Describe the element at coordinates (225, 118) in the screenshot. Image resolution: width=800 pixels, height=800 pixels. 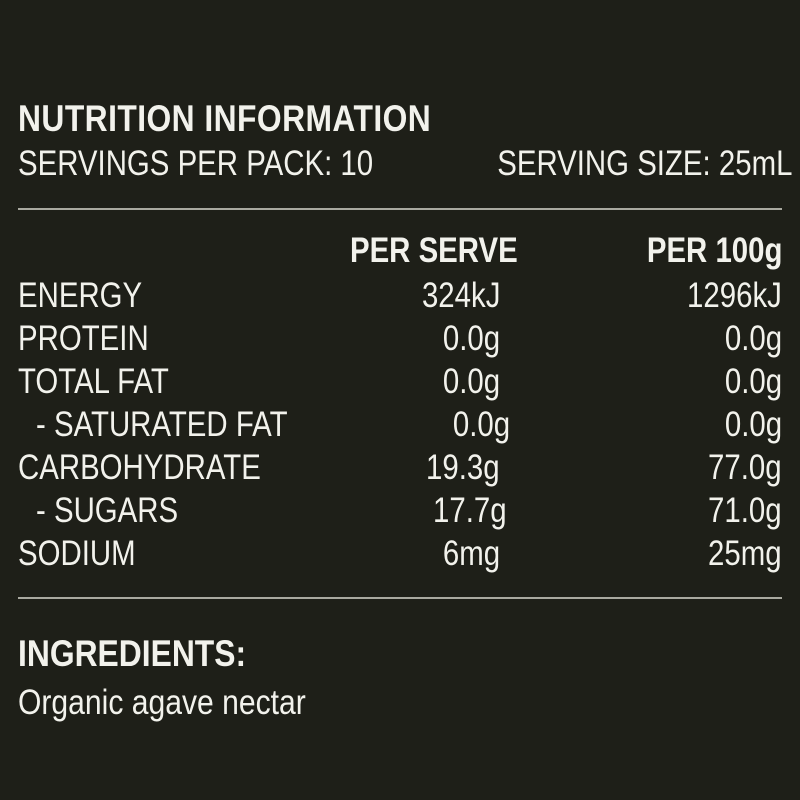
I see `panel-title: NUTRITION INFORMATION` at that location.